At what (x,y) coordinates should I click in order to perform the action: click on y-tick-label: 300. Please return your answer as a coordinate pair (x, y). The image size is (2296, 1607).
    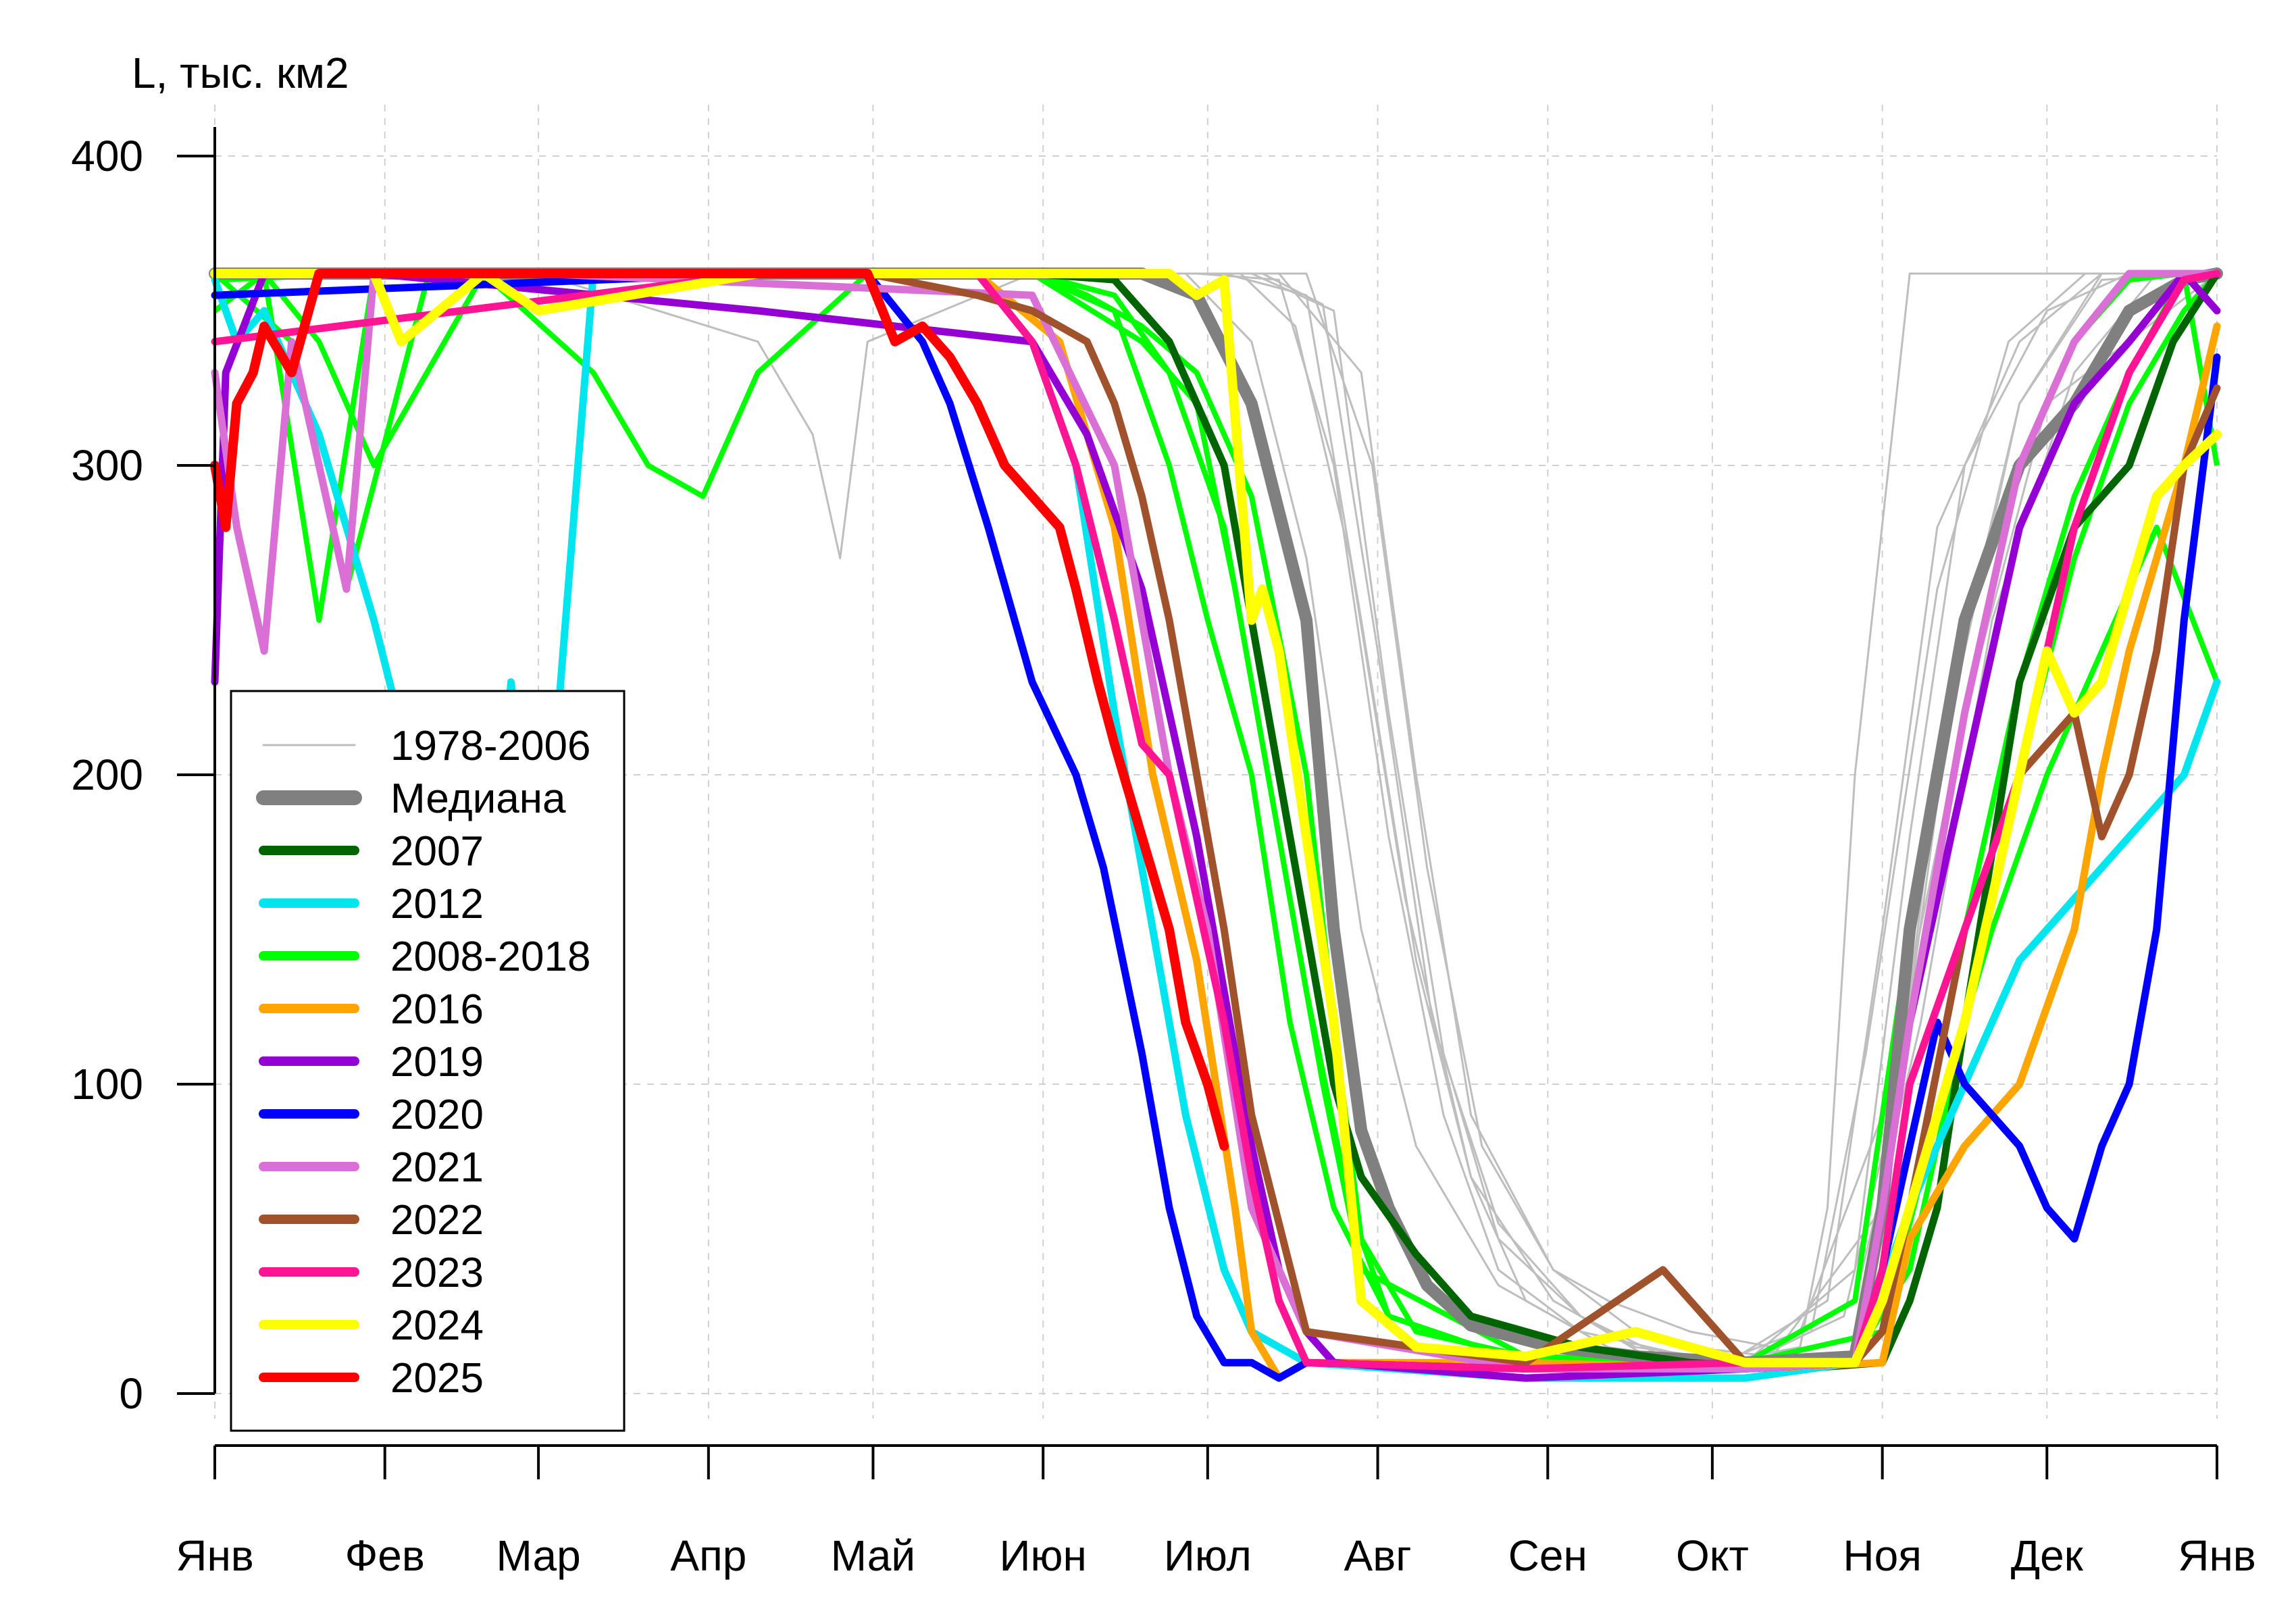
    Looking at the image, I should click on (107, 465).